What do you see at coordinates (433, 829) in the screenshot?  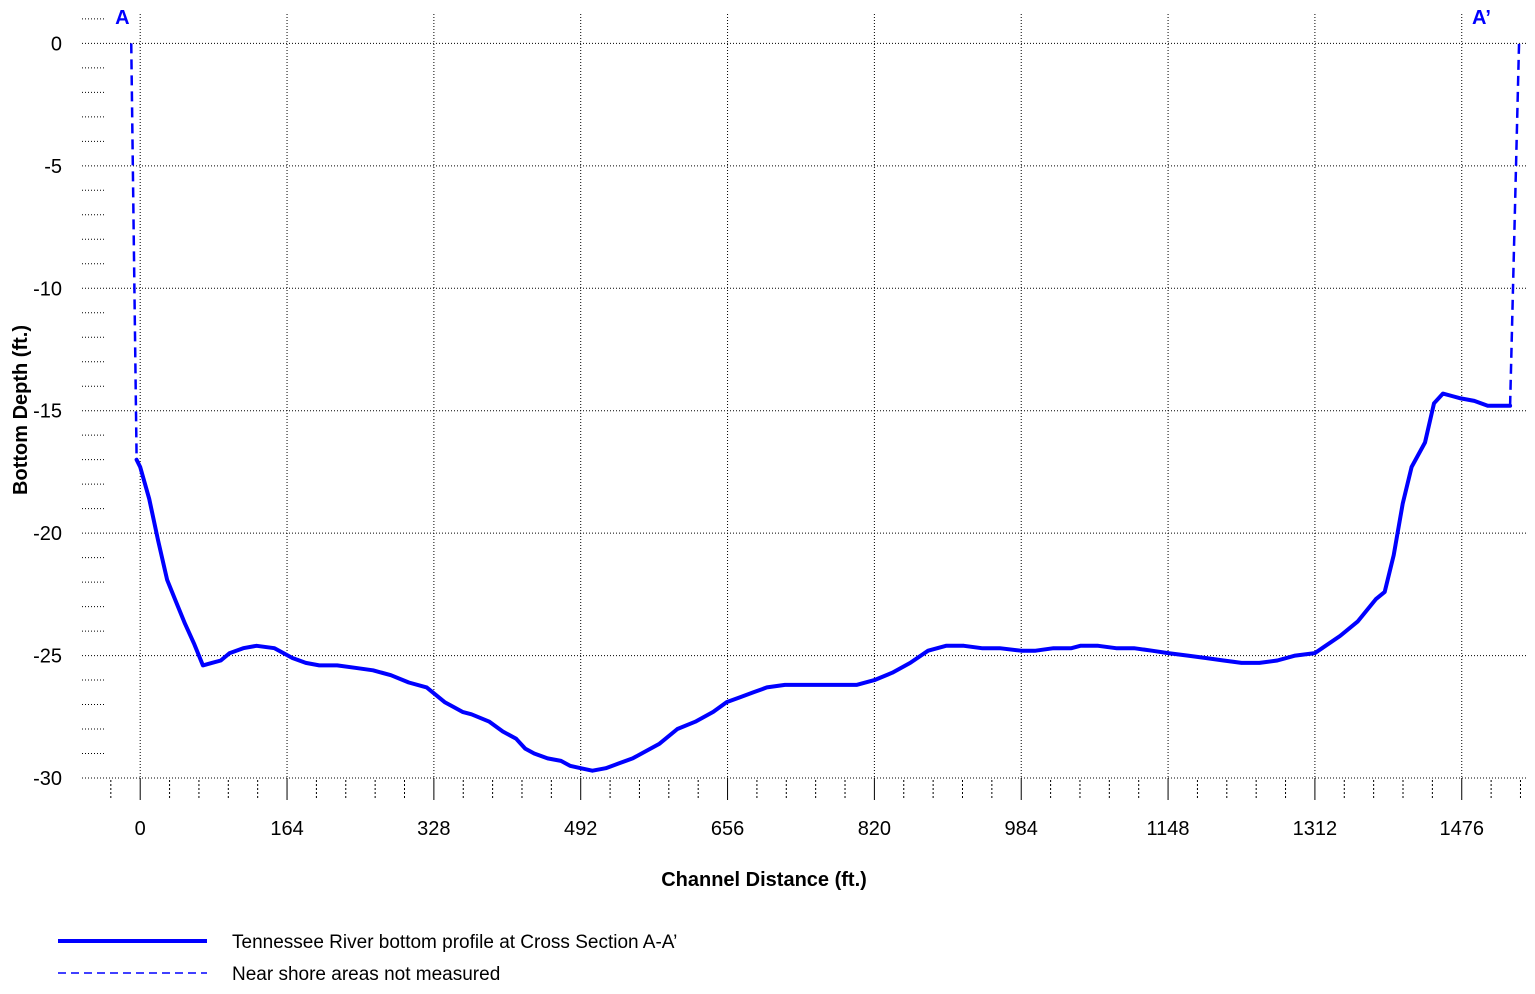 I see `x-tick-label: 328` at bounding box center [433, 829].